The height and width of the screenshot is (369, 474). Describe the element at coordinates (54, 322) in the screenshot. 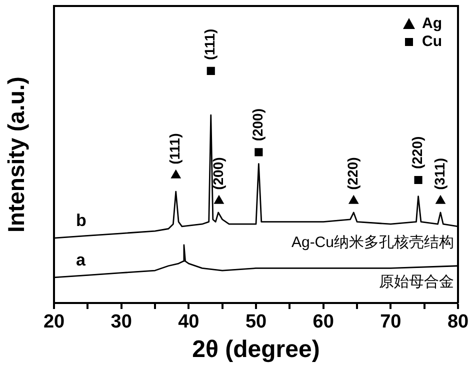

I see `x-tick-label: 20` at that location.